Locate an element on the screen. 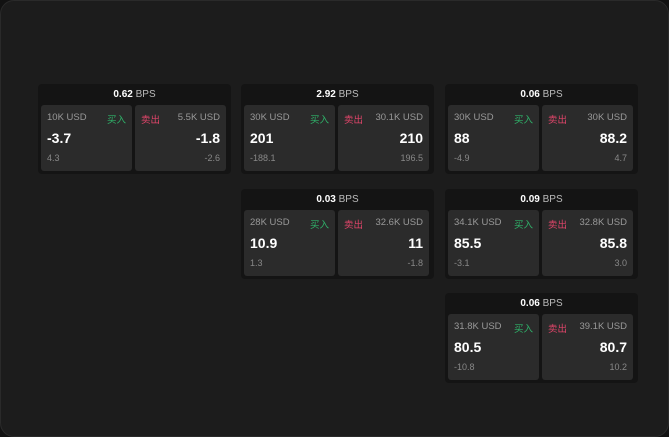 This screenshot has width=669, height=437. spread-header: 0.03 BPS is located at coordinates (337, 199).